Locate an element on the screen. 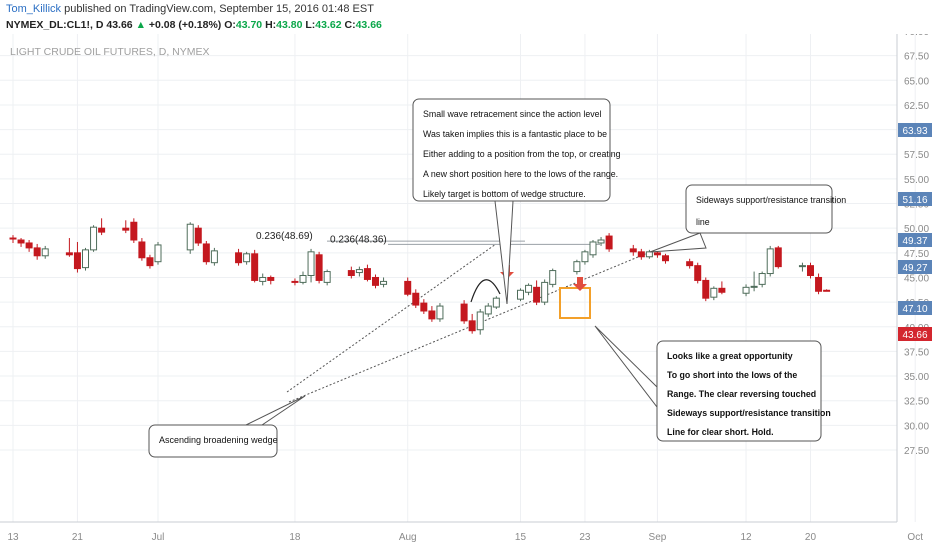  note-right-text-line: Line for clear short. Hold. is located at coordinates (720, 432).